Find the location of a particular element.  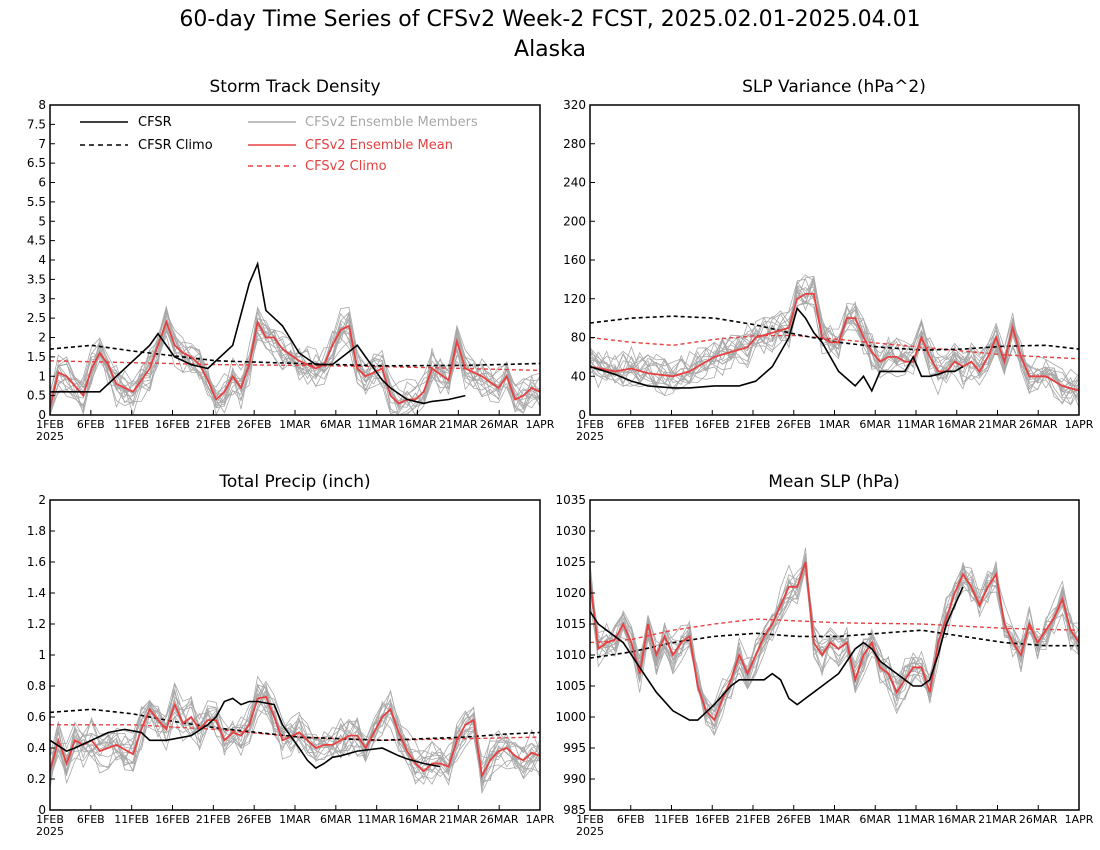

y-tick-label: 0.8 is located at coordinates (36, 686).